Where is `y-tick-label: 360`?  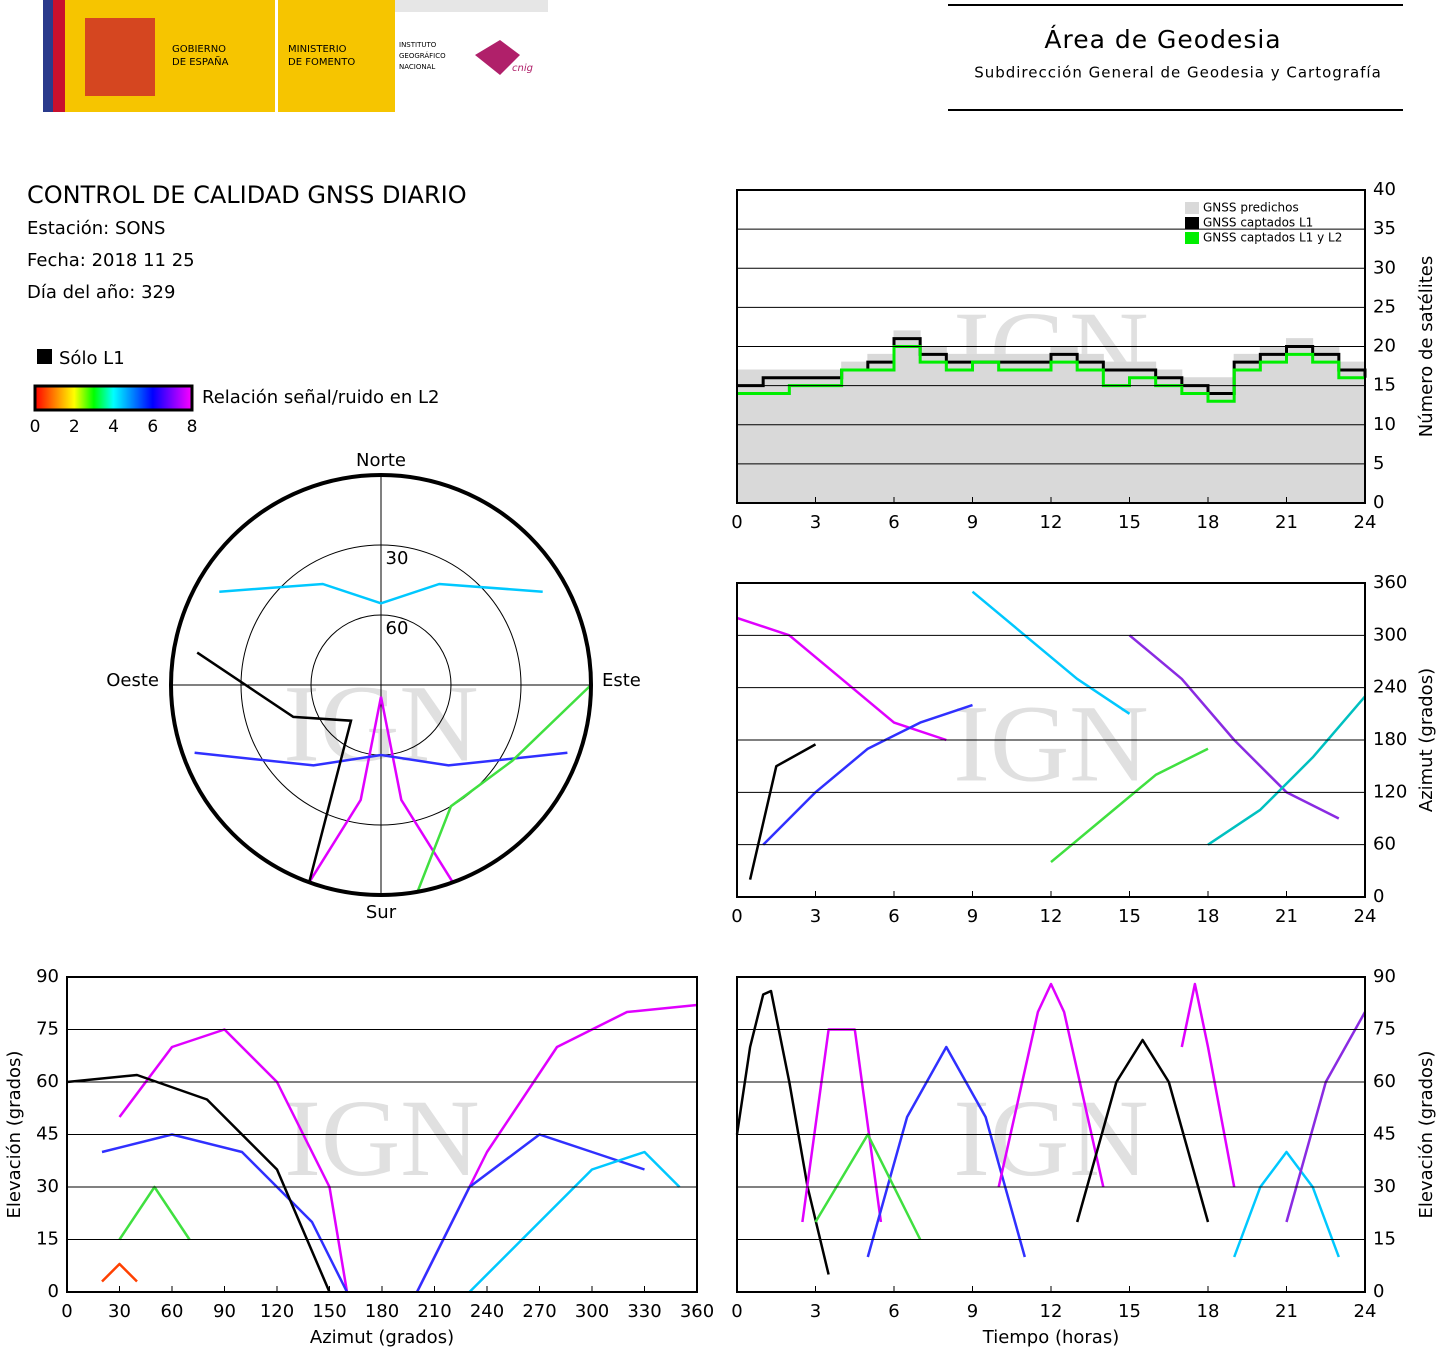 y-tick-label: 360 is located at coordinates (1390, 582).